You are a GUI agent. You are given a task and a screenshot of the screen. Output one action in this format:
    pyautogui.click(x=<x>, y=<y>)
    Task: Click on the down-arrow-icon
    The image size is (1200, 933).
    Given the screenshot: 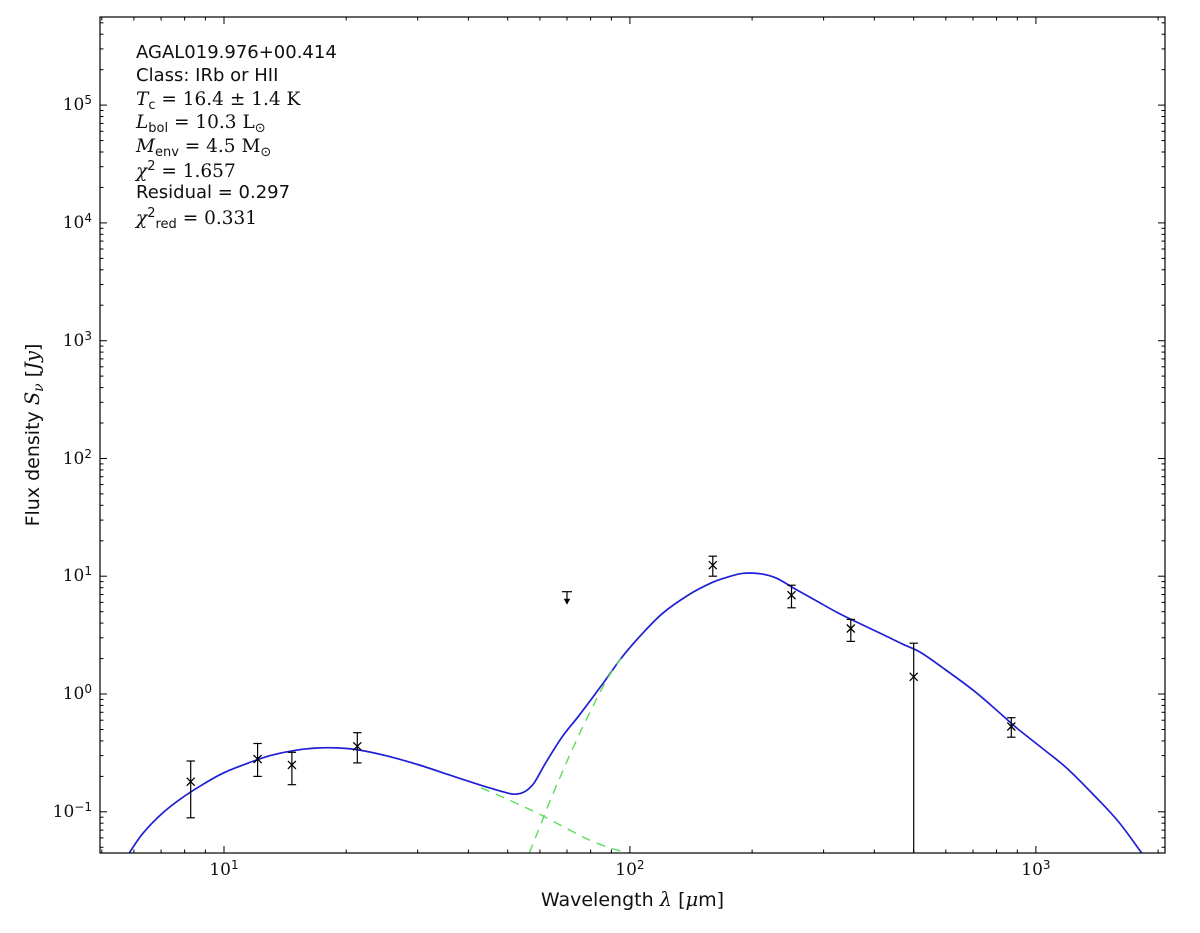 What is the action you would take?
    pyautogui.click(x=567, y=601)
    